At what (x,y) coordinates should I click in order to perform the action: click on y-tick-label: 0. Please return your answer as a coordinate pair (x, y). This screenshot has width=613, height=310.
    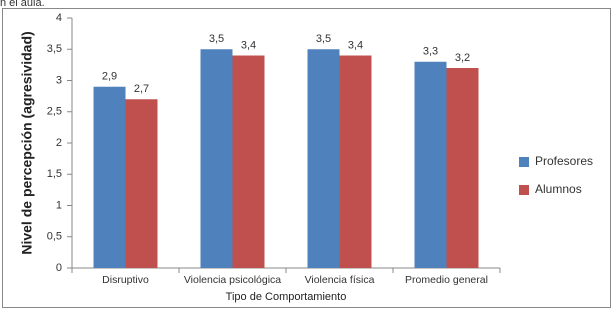
    Looking at the image, I should click on (59, 268).